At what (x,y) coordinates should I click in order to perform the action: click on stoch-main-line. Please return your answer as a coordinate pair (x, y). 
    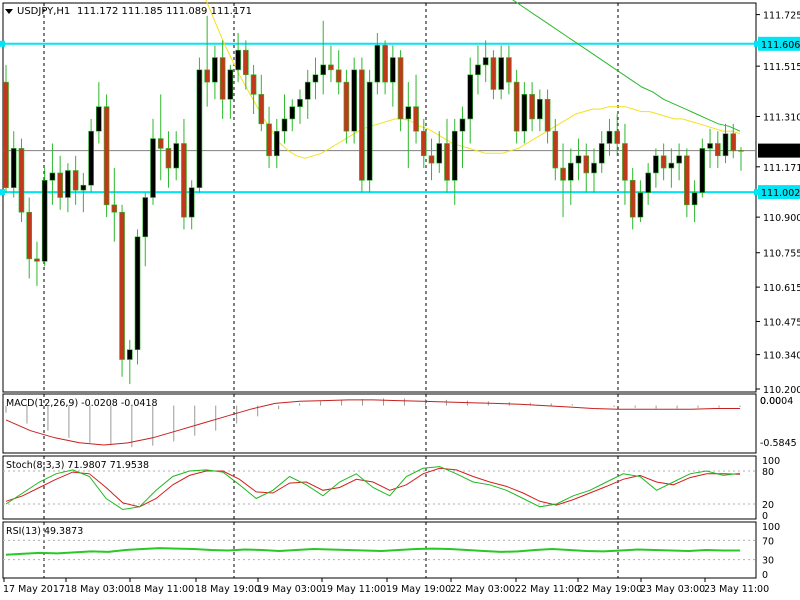
    Looking at the image, I should click on (373, 488).